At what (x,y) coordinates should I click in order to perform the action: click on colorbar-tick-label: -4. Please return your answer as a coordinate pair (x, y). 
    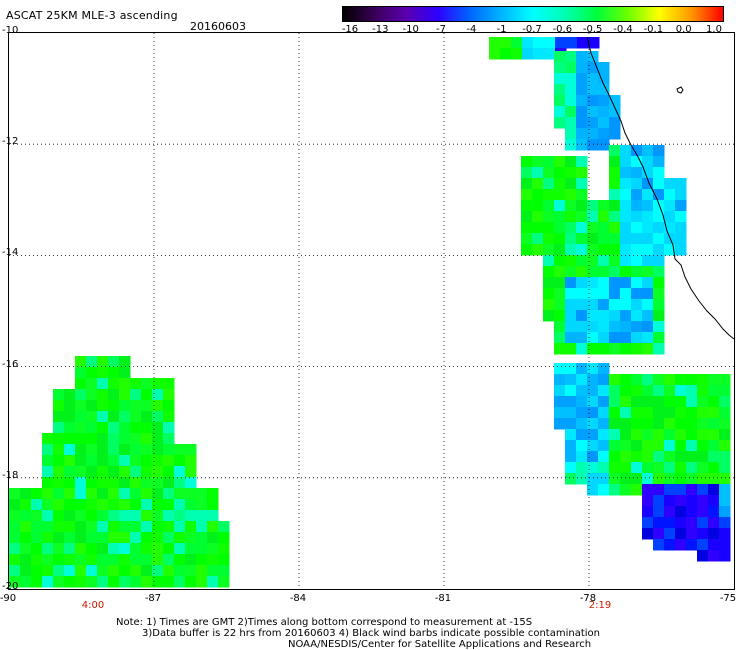
    Looking at the image, I should click on (471, 29).